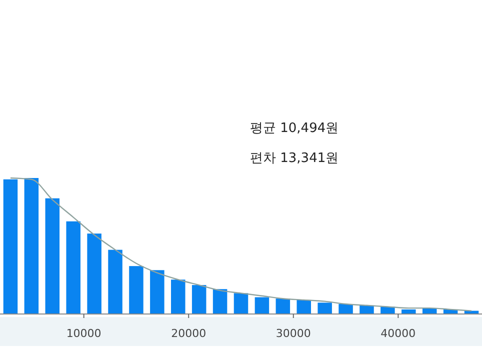  Describe the element at coordinates (293, 333) in the screenshot. I see `x-tick-label: 30000` at that location.